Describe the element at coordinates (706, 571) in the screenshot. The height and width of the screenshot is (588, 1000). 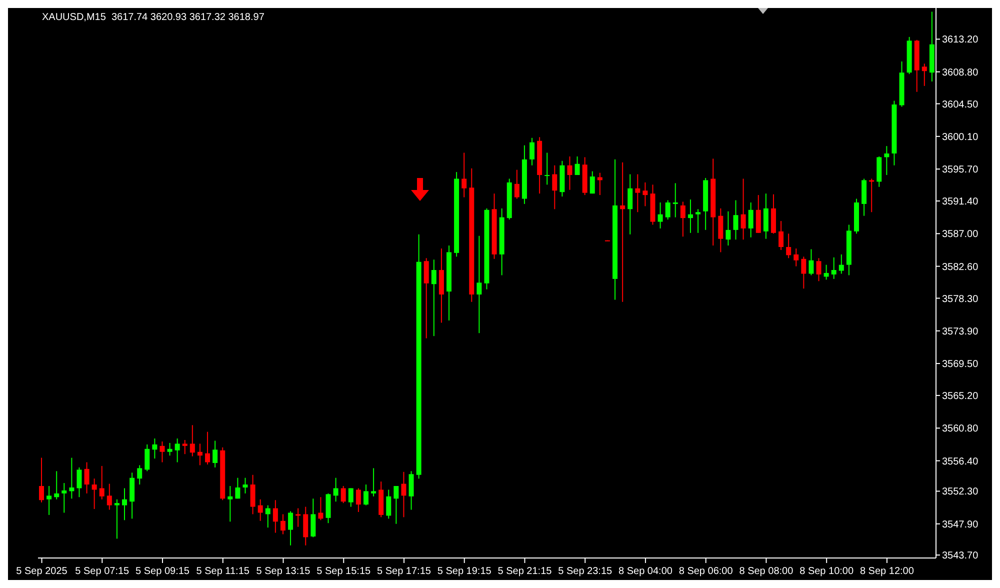
I see `x-tick-label: 8 Sep 06:00` at that location.